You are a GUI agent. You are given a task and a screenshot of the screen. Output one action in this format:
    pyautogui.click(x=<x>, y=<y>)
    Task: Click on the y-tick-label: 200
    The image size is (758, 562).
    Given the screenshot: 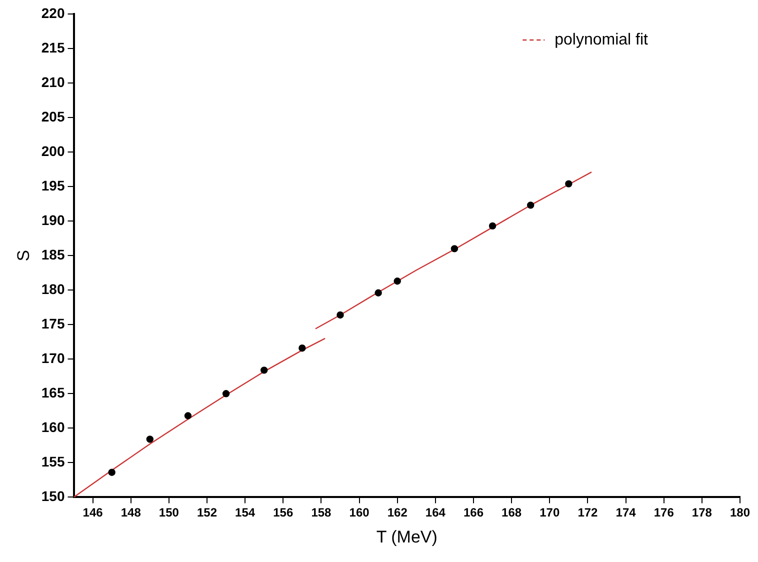 What is the action you would take?
    pyautogui.click(x=53, y=150)
    